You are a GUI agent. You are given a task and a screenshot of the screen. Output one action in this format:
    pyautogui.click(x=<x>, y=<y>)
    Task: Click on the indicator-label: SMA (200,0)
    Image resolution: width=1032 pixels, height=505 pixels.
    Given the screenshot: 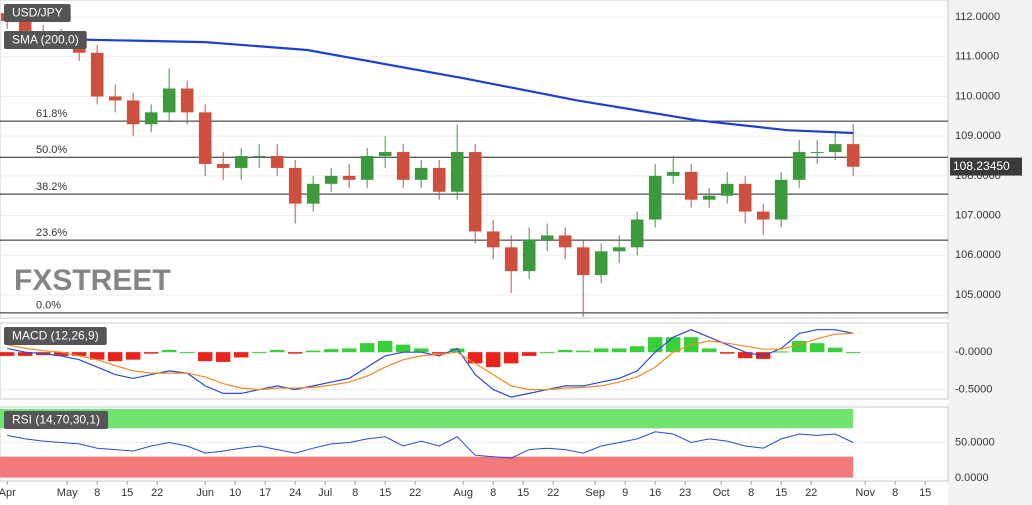 What is the action you would take?
    pyautogui.click(x=45, y=40)
    